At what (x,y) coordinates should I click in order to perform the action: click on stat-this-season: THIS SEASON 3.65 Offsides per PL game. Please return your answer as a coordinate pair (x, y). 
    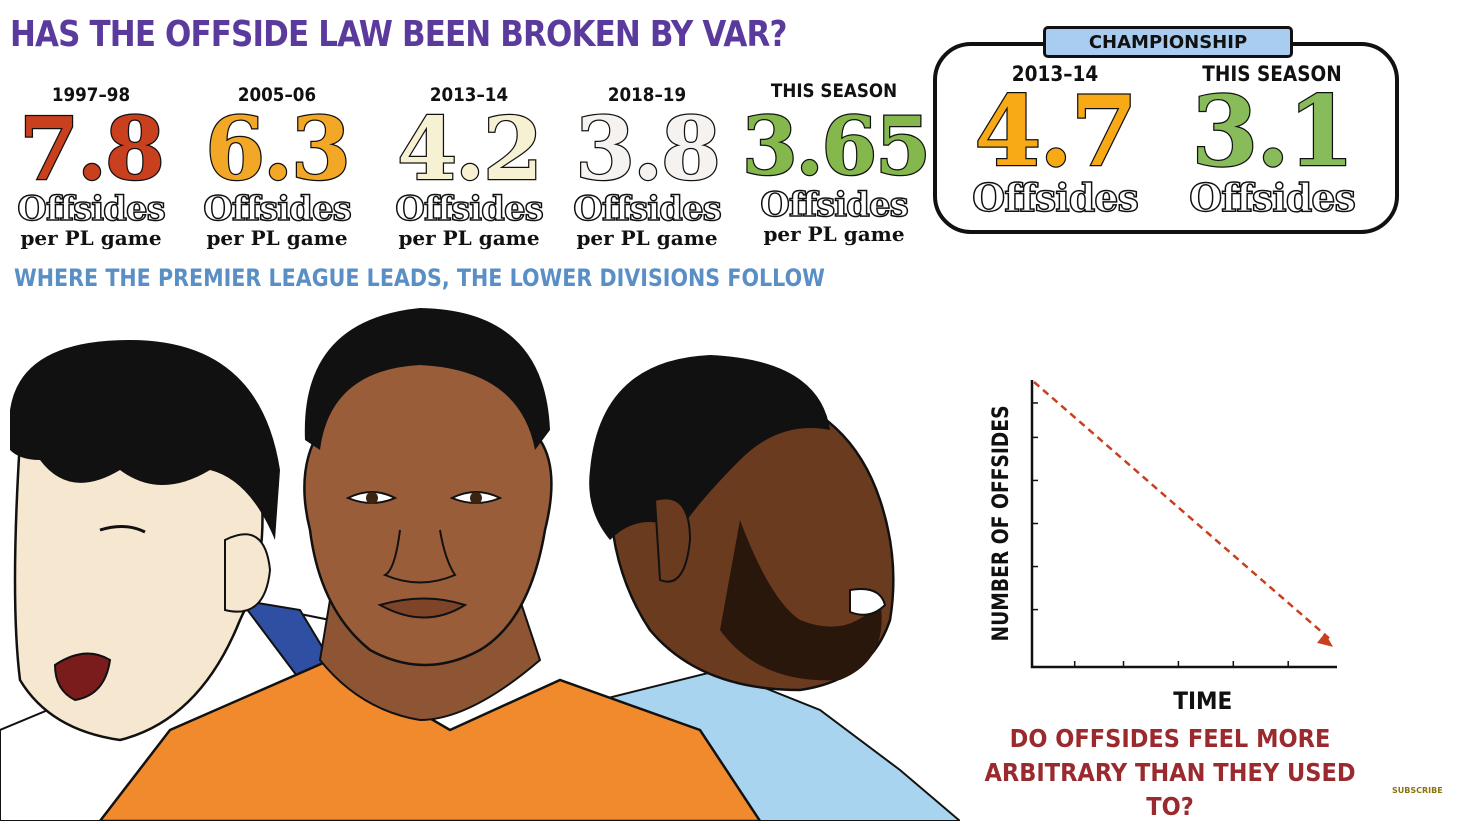
    Looking at the image, I should click on (836, 163).